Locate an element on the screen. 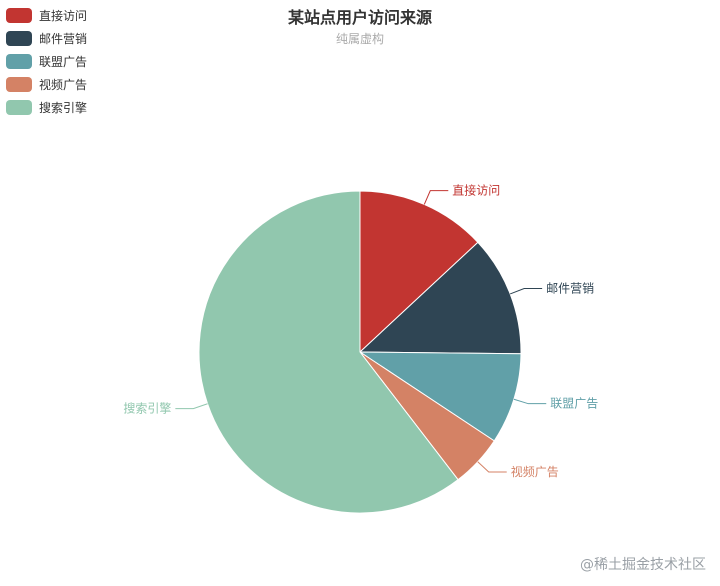  slice-label: 直接访问 is located at coordinates (476, 190).